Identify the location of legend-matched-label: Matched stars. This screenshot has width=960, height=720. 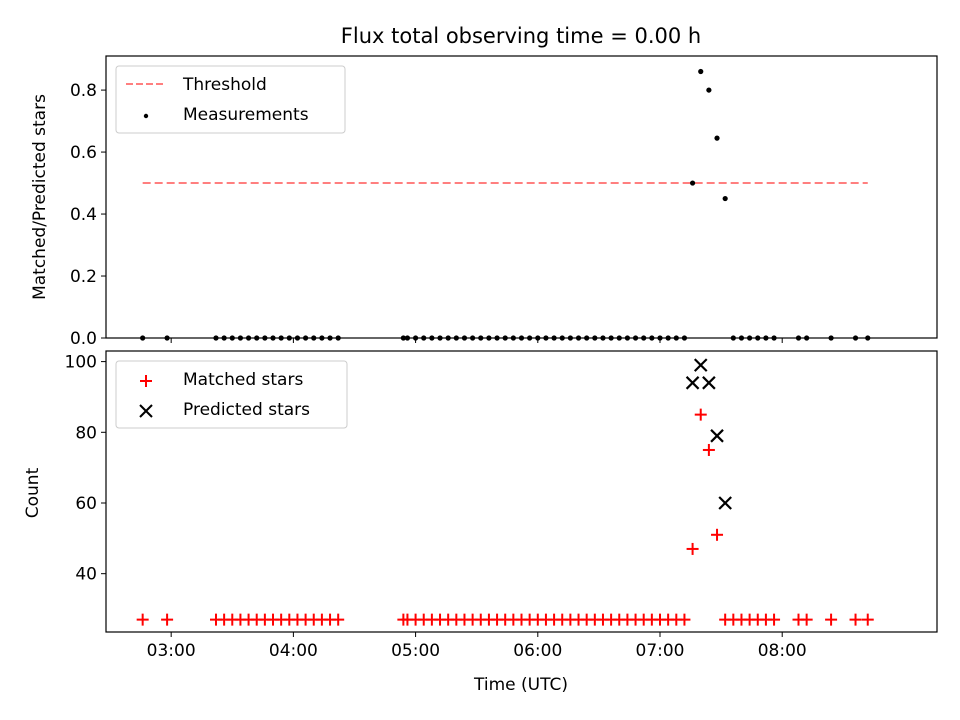
(243, 380).